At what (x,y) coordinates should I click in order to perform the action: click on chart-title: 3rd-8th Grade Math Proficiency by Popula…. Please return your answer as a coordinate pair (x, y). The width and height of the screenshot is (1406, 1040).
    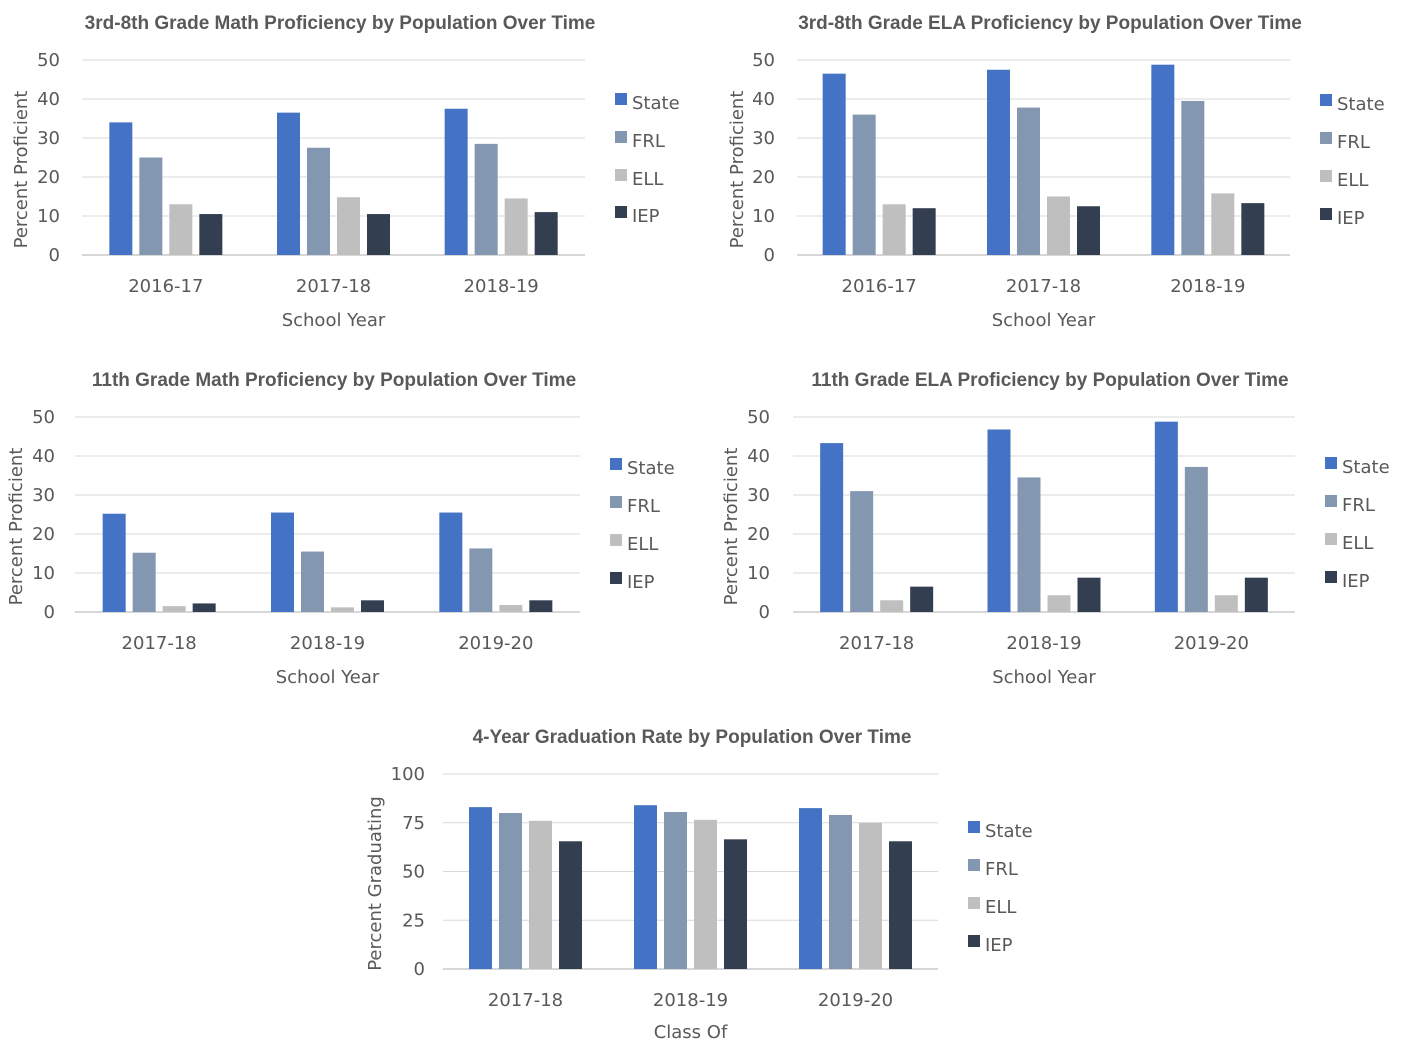
    Looking at the image, I should click on (340, 23).